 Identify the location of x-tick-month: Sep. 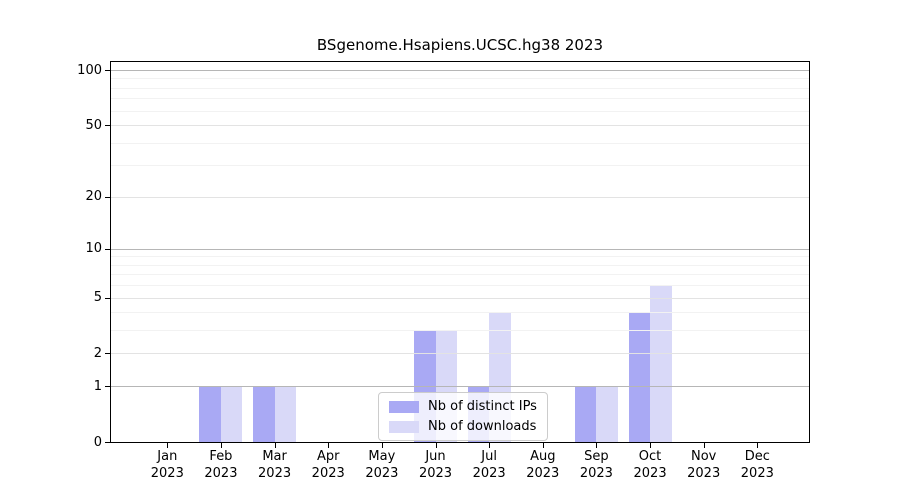
(596, 456).